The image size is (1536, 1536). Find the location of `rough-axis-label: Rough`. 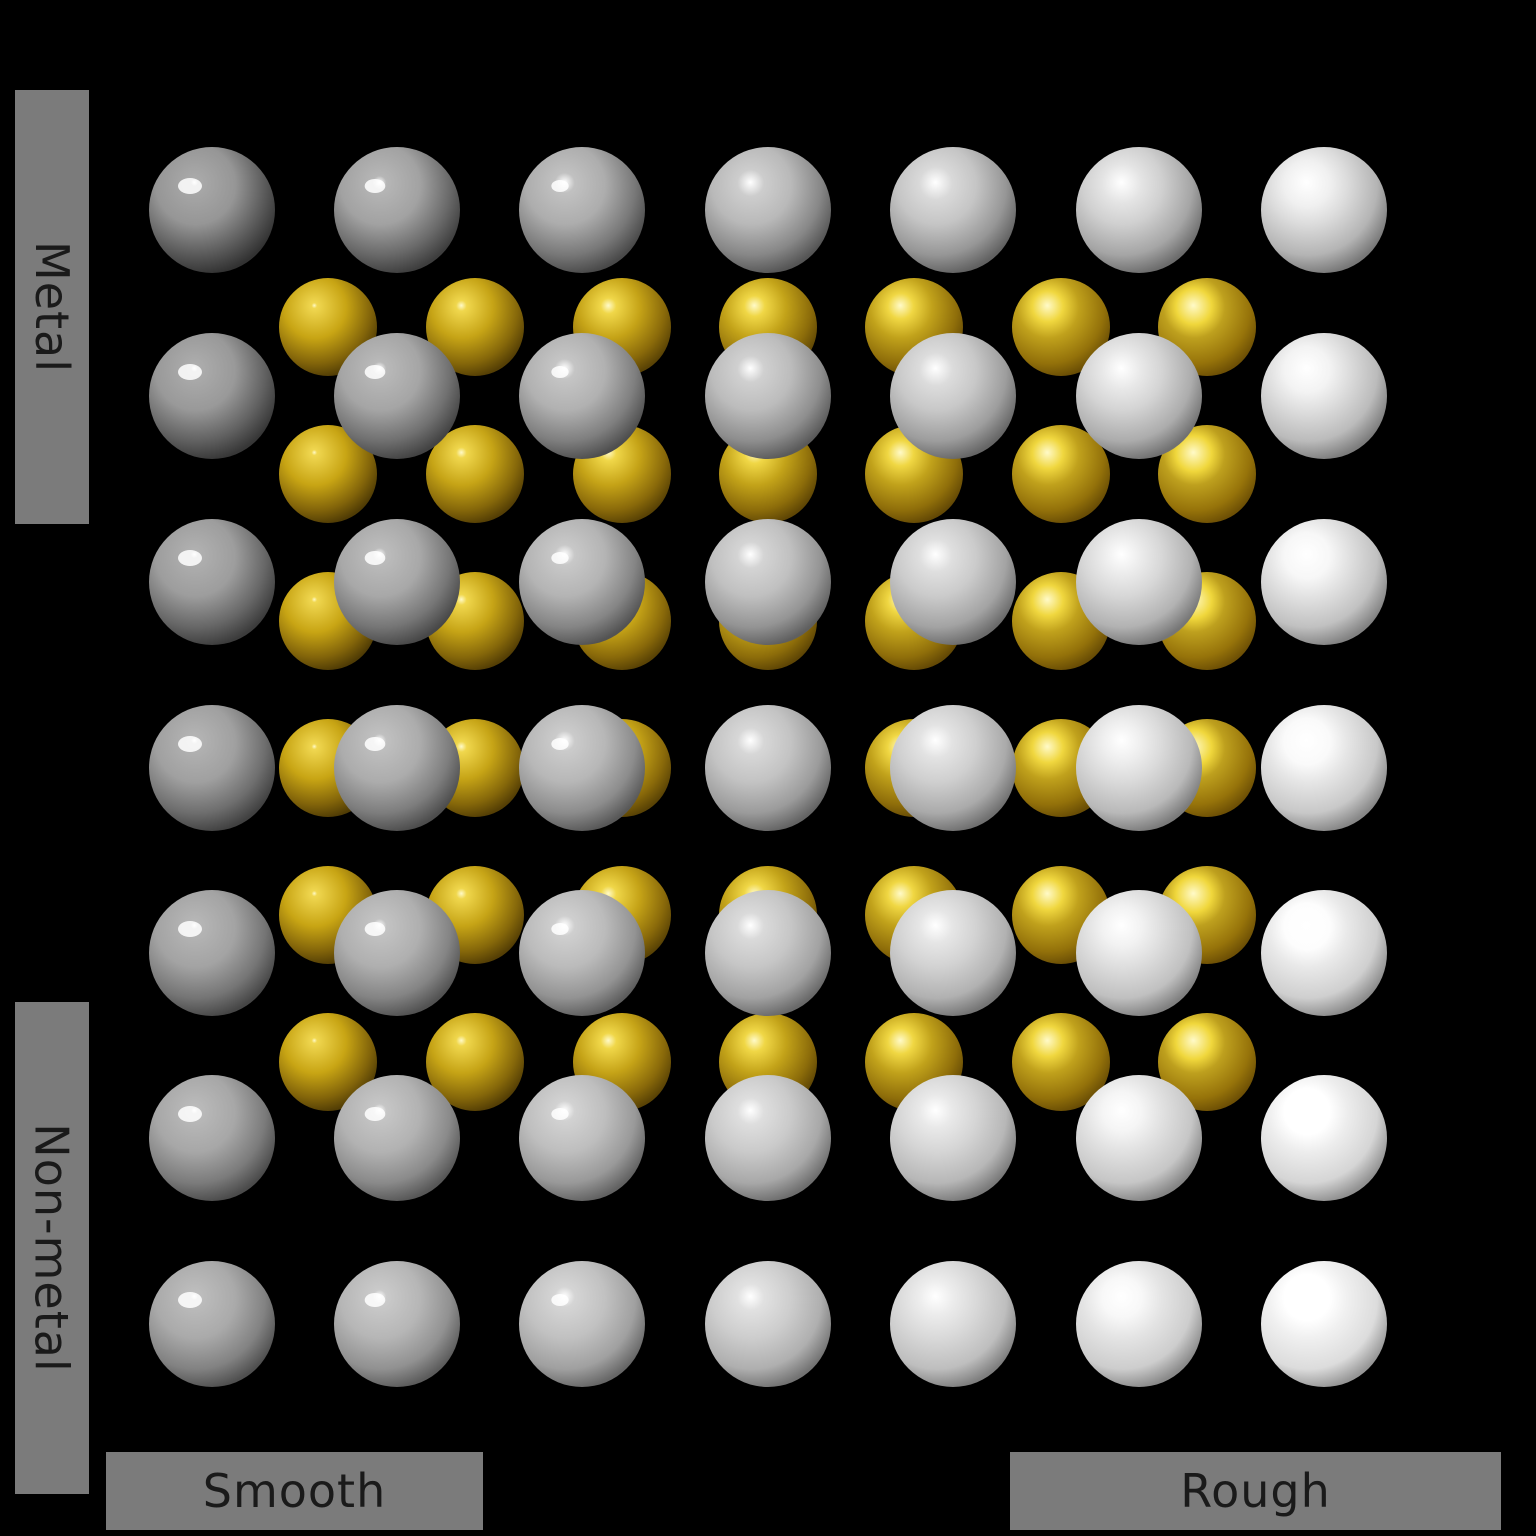

rough-axis-label: Rough is located at coordinates (1255, 1491).